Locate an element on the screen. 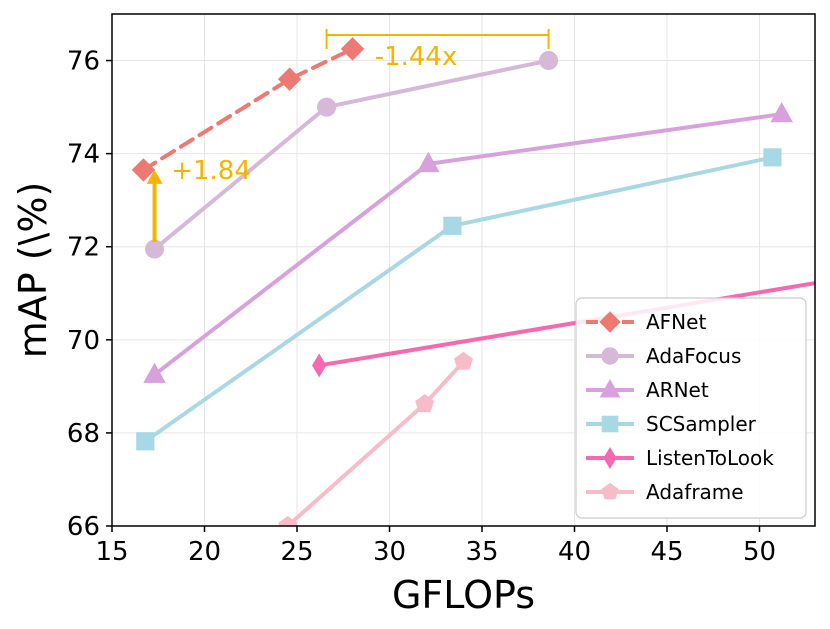  y-tick-label: 76 is located at coordinates (83, 62).